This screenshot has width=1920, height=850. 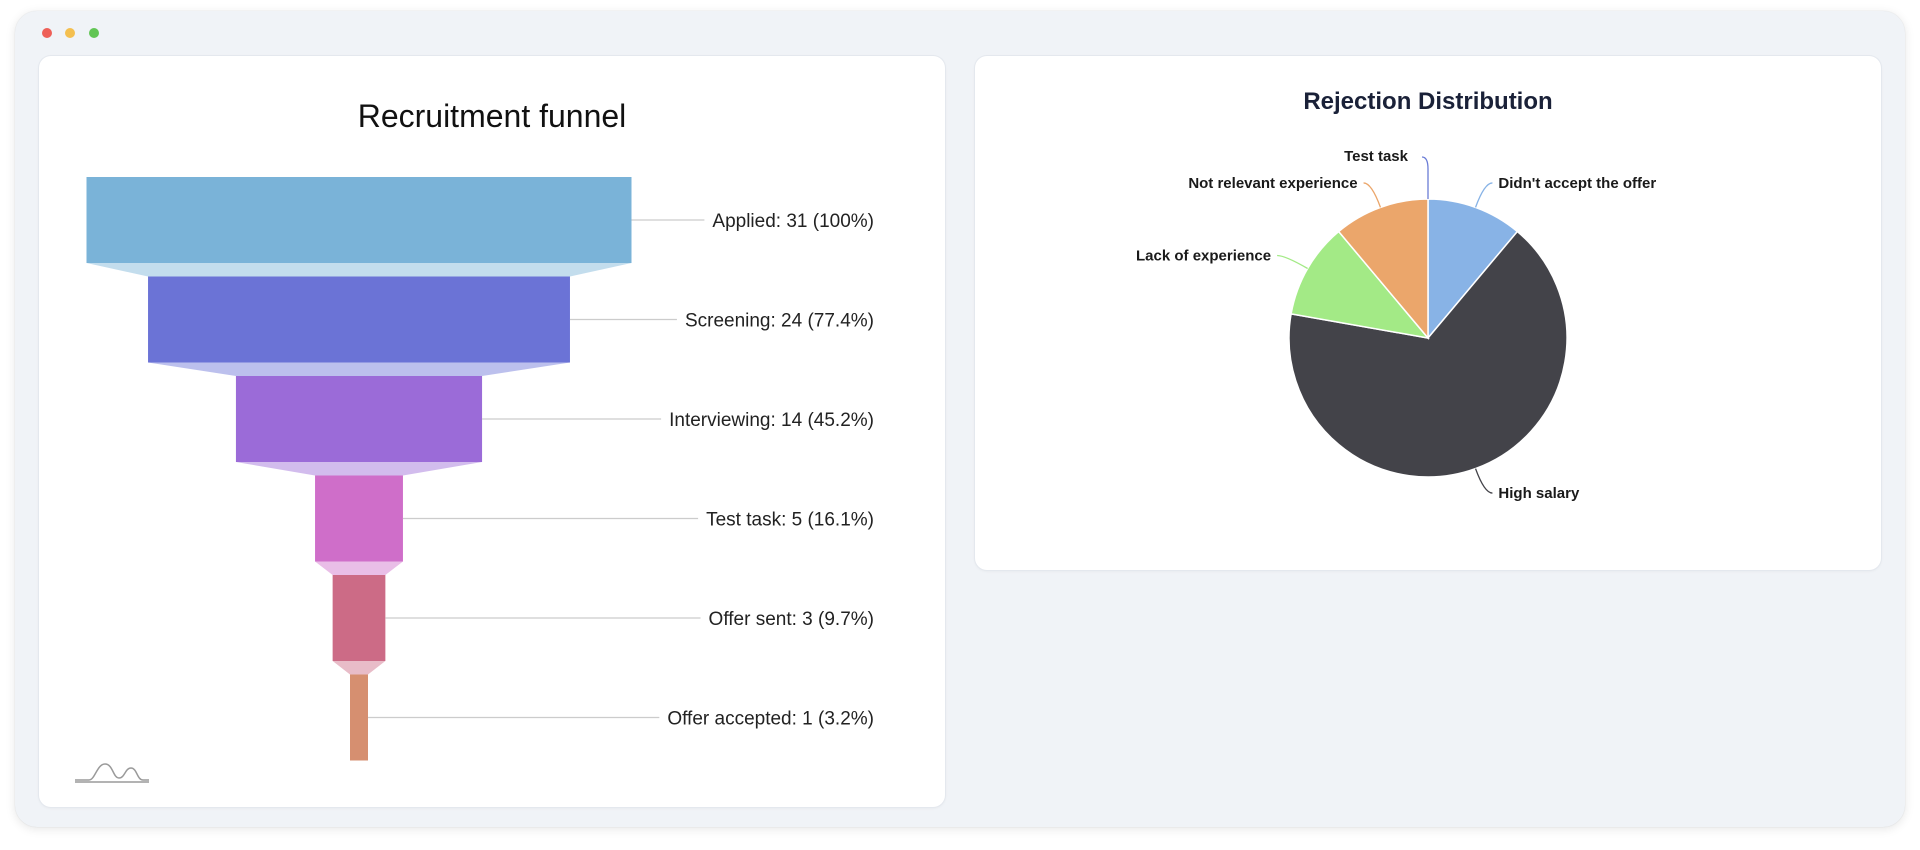 I want to click on funnel-label-applied: Applied: 31 (100%), so click(x=793, y=221).